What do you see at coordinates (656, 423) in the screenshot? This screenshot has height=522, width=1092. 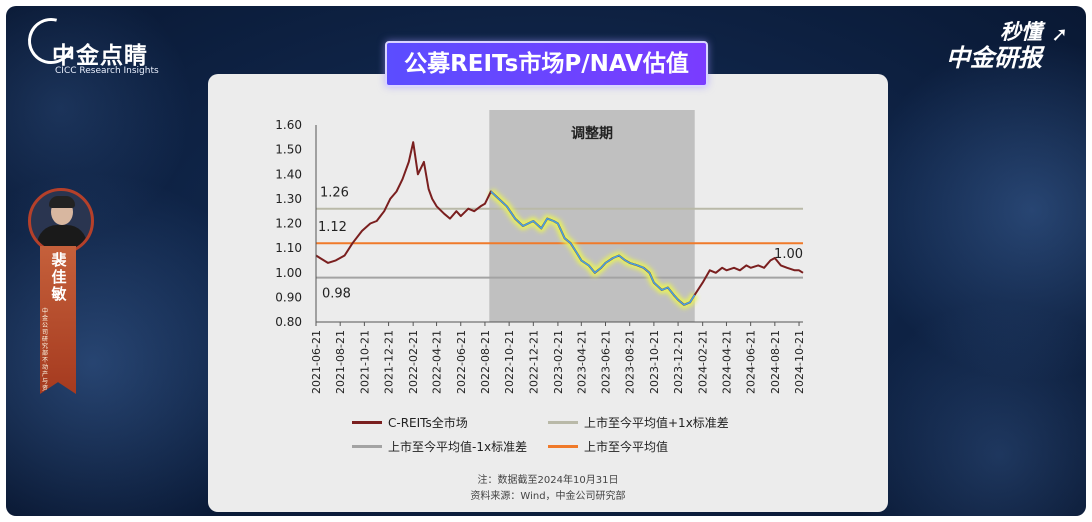 I see `legend-label-upper: 上市至今平均值+1x标准差` at bounding box center [656, 423].